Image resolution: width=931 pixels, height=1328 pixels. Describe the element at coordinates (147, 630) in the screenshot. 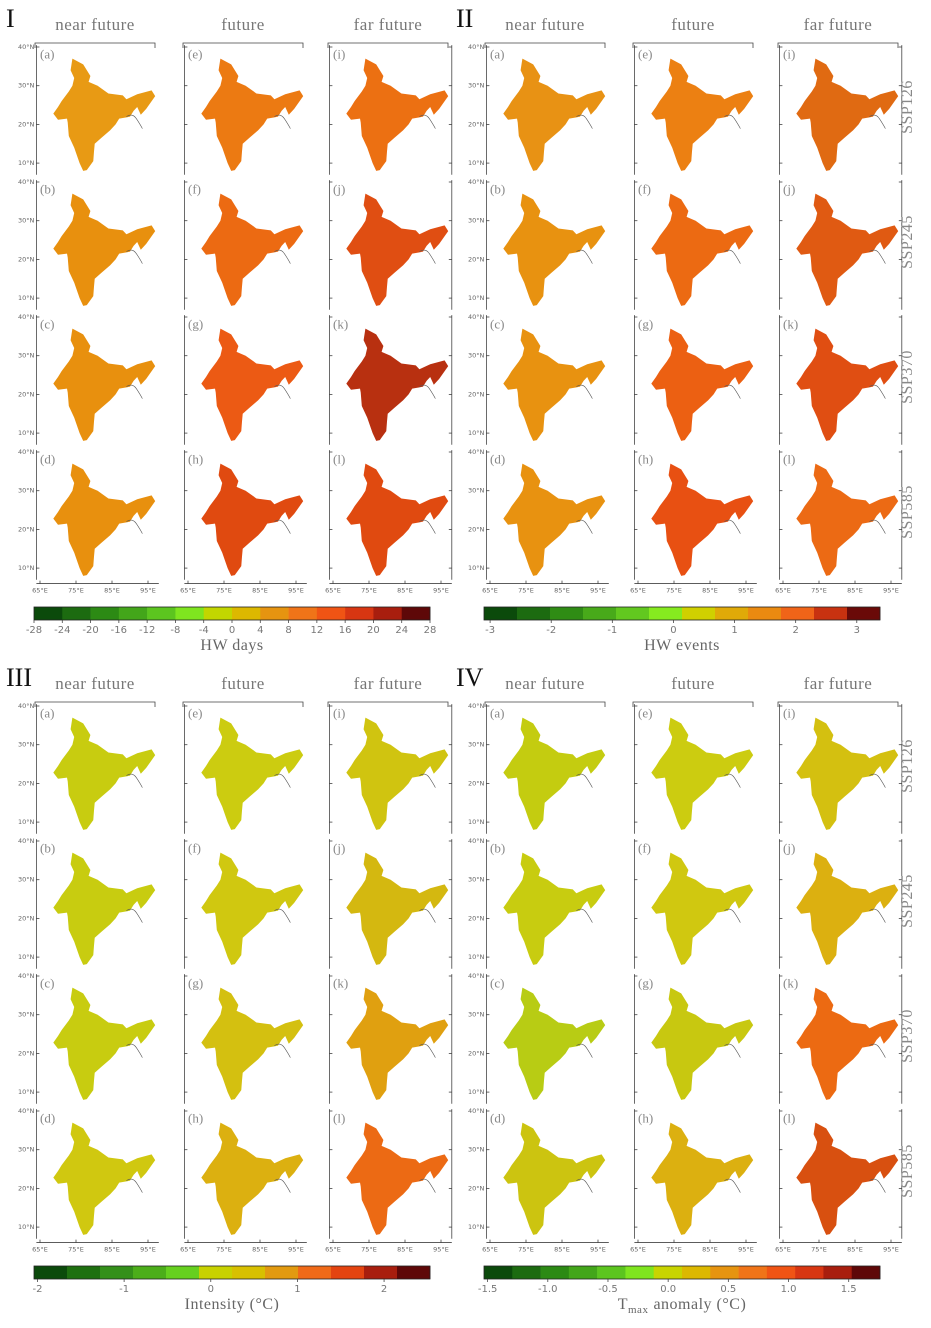

I see `colorbar-tick-label: -12` at that location.